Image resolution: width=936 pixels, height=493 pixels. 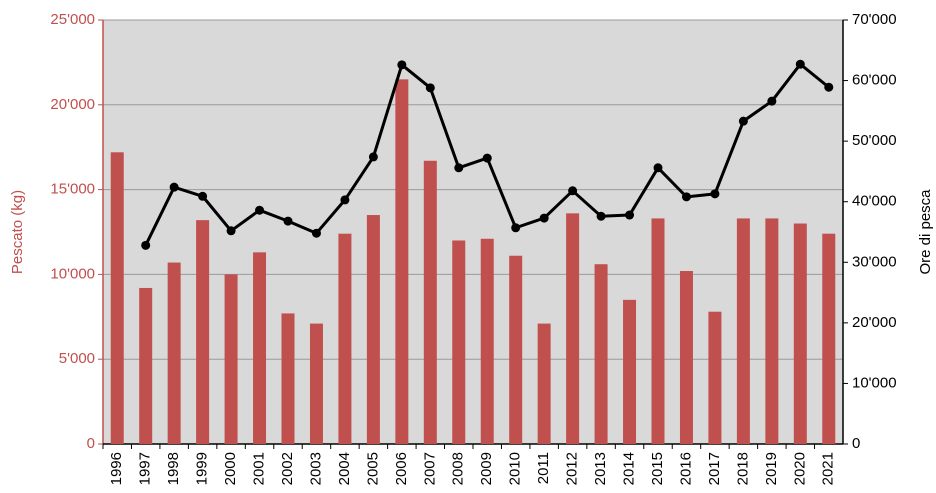 I want to click on y2-tick-label: 40'000, so click(x=874, y=201).